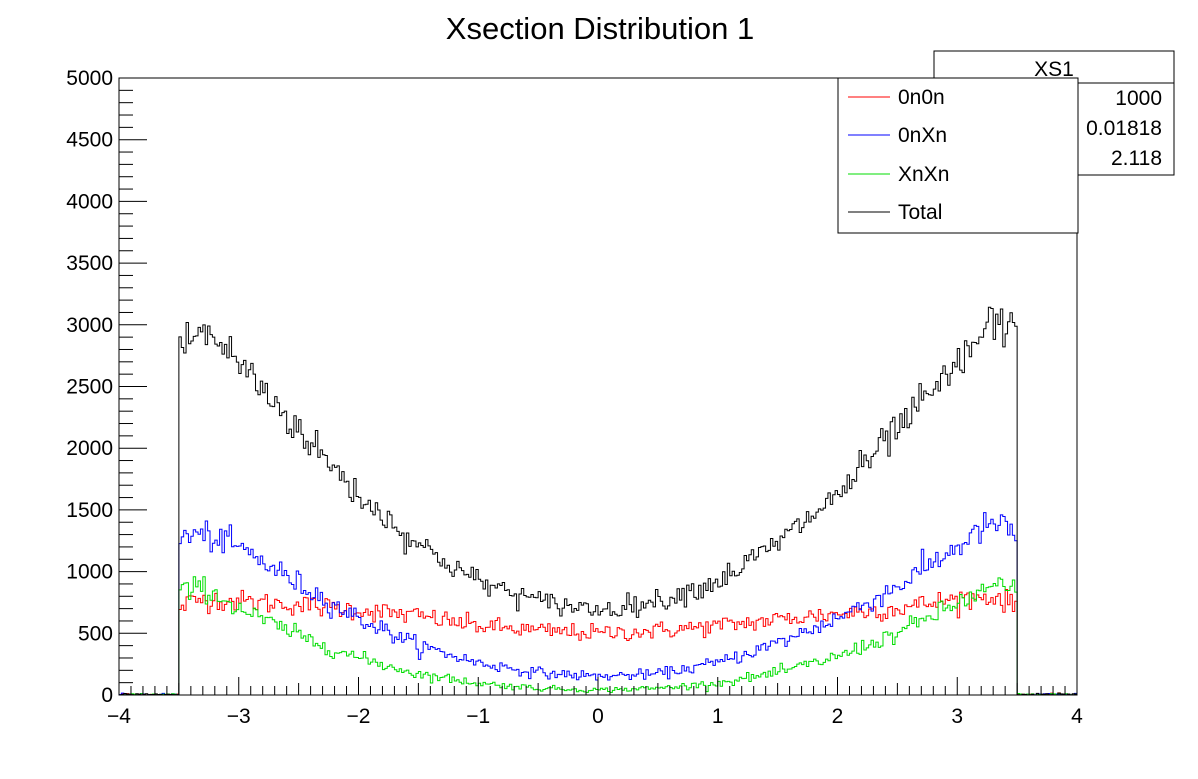 The height and width of the screenshot is (779, 1198). I want to click on stats-std-dev-value: 2.118, so click(1136, 158).